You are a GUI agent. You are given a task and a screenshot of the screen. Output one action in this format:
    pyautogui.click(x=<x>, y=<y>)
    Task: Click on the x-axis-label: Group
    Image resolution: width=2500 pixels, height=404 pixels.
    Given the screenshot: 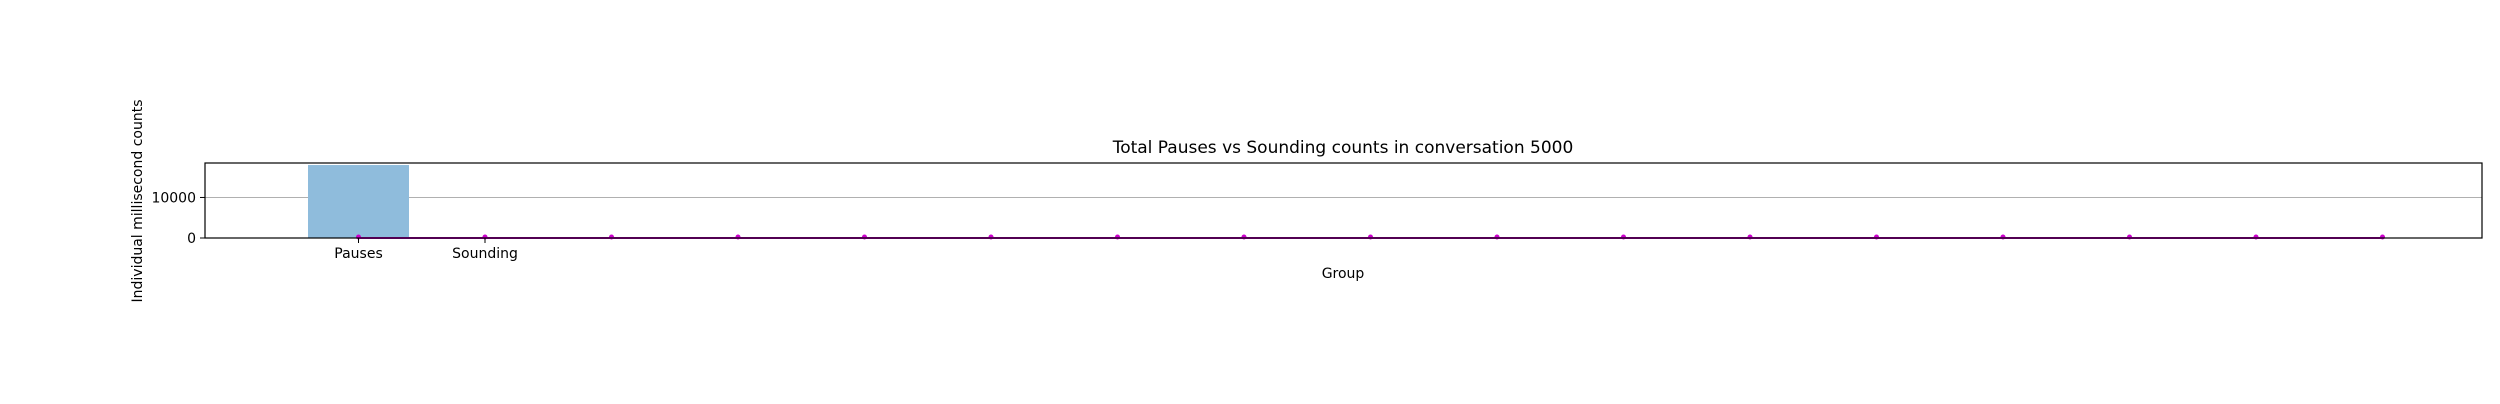 What is the action you would take?
    pyautogui.click(x=1343, y=274)
    